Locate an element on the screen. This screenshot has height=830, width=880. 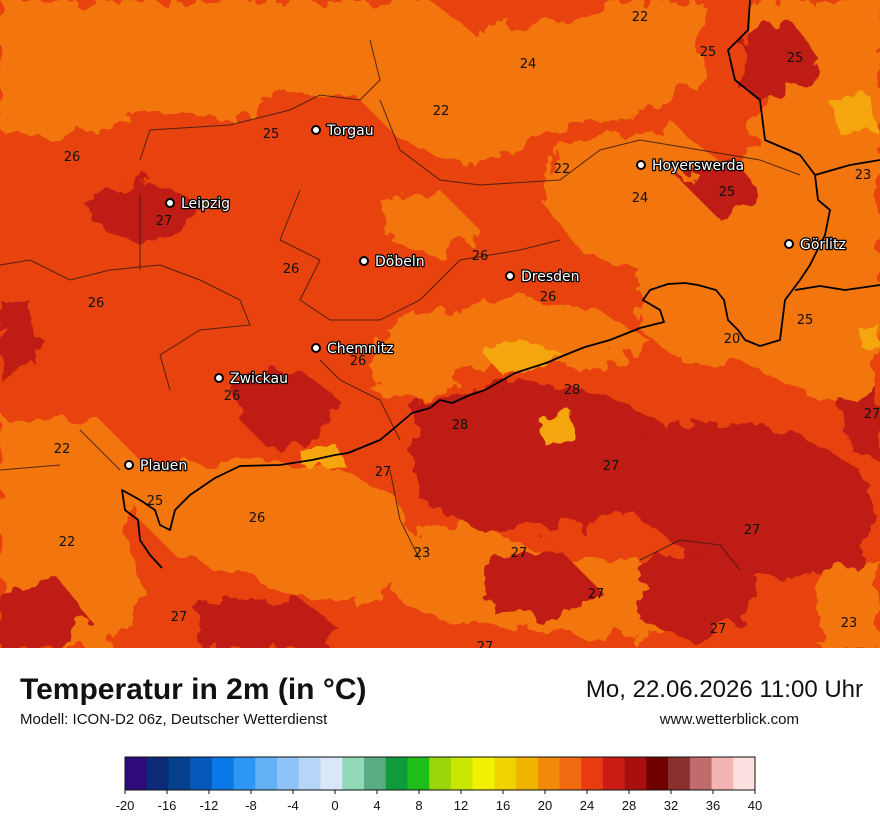
legend-tick-label: 4 is located at coordinates (376, 805).